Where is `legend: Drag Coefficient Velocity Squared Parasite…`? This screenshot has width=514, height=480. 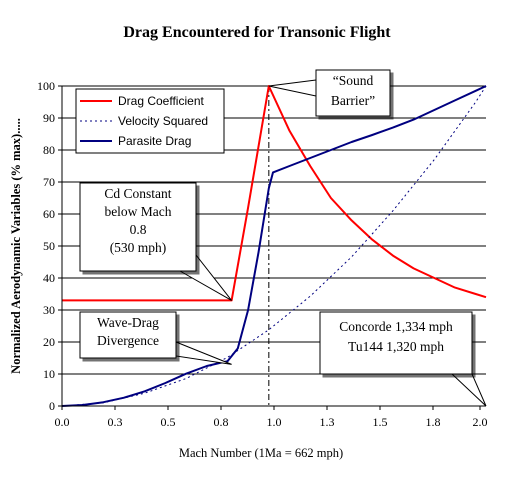
legend: Drag Coefficient Velocity Squared Parasite… is located at coordinates (150, 121).